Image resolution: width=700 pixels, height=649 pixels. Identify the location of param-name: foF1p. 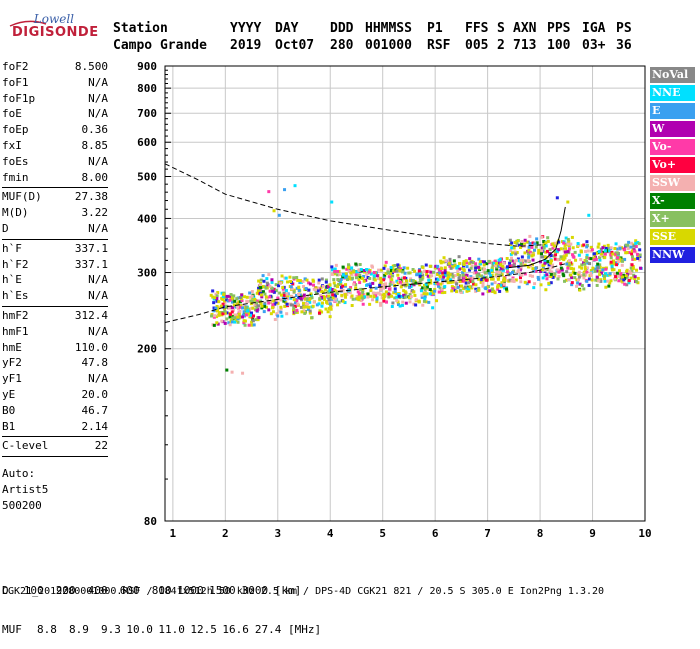
(19, 98).